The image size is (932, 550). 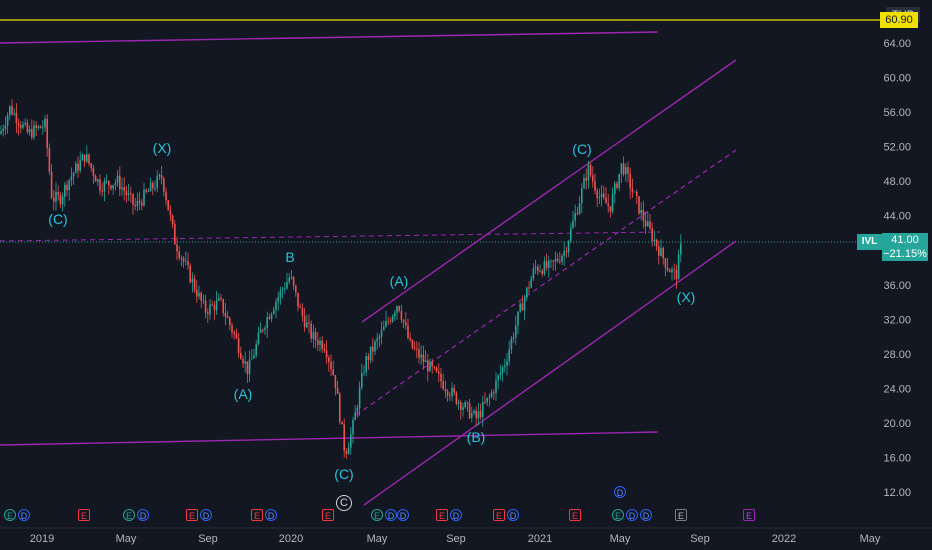 I want to click on y-tick-label: 60.00, so click(x=897, y=79).